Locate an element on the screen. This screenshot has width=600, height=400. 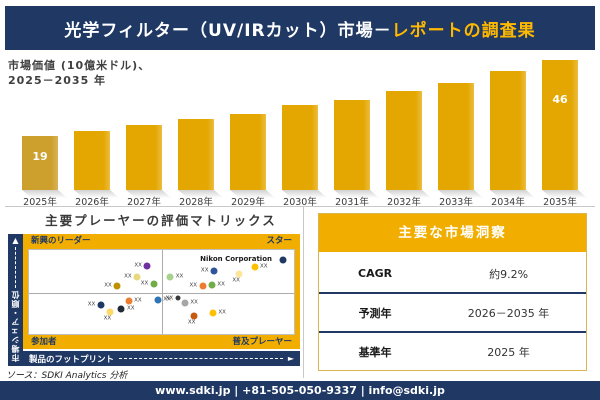
insights-label-forecast-years: 予測年 is located at coordinates (375, 313).